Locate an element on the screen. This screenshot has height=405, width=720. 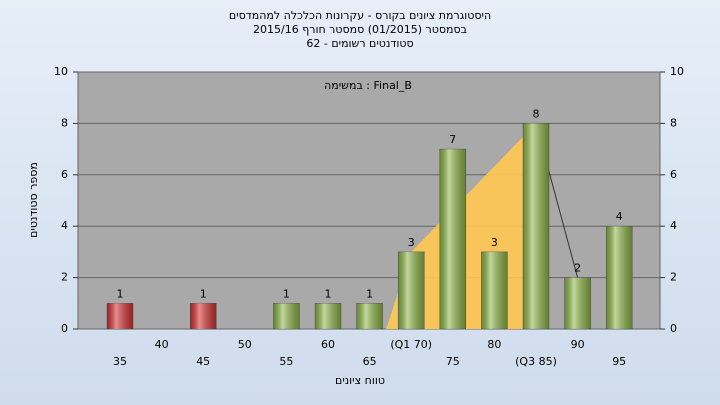
chart-subtitle: בסמסטר (01/2015) סמסטר חורף 2015/16 is located at coordinates (360, 29).